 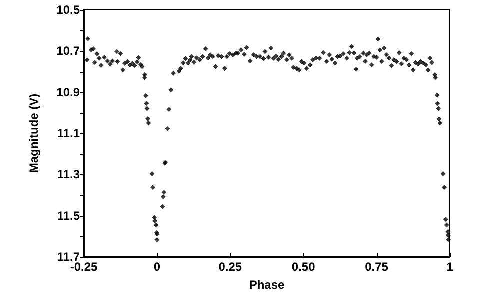 What do you see at coordinates (68, 92) in the screenshot?
I see `y-tick-label: 10.9` at bounding box center [68, 92].